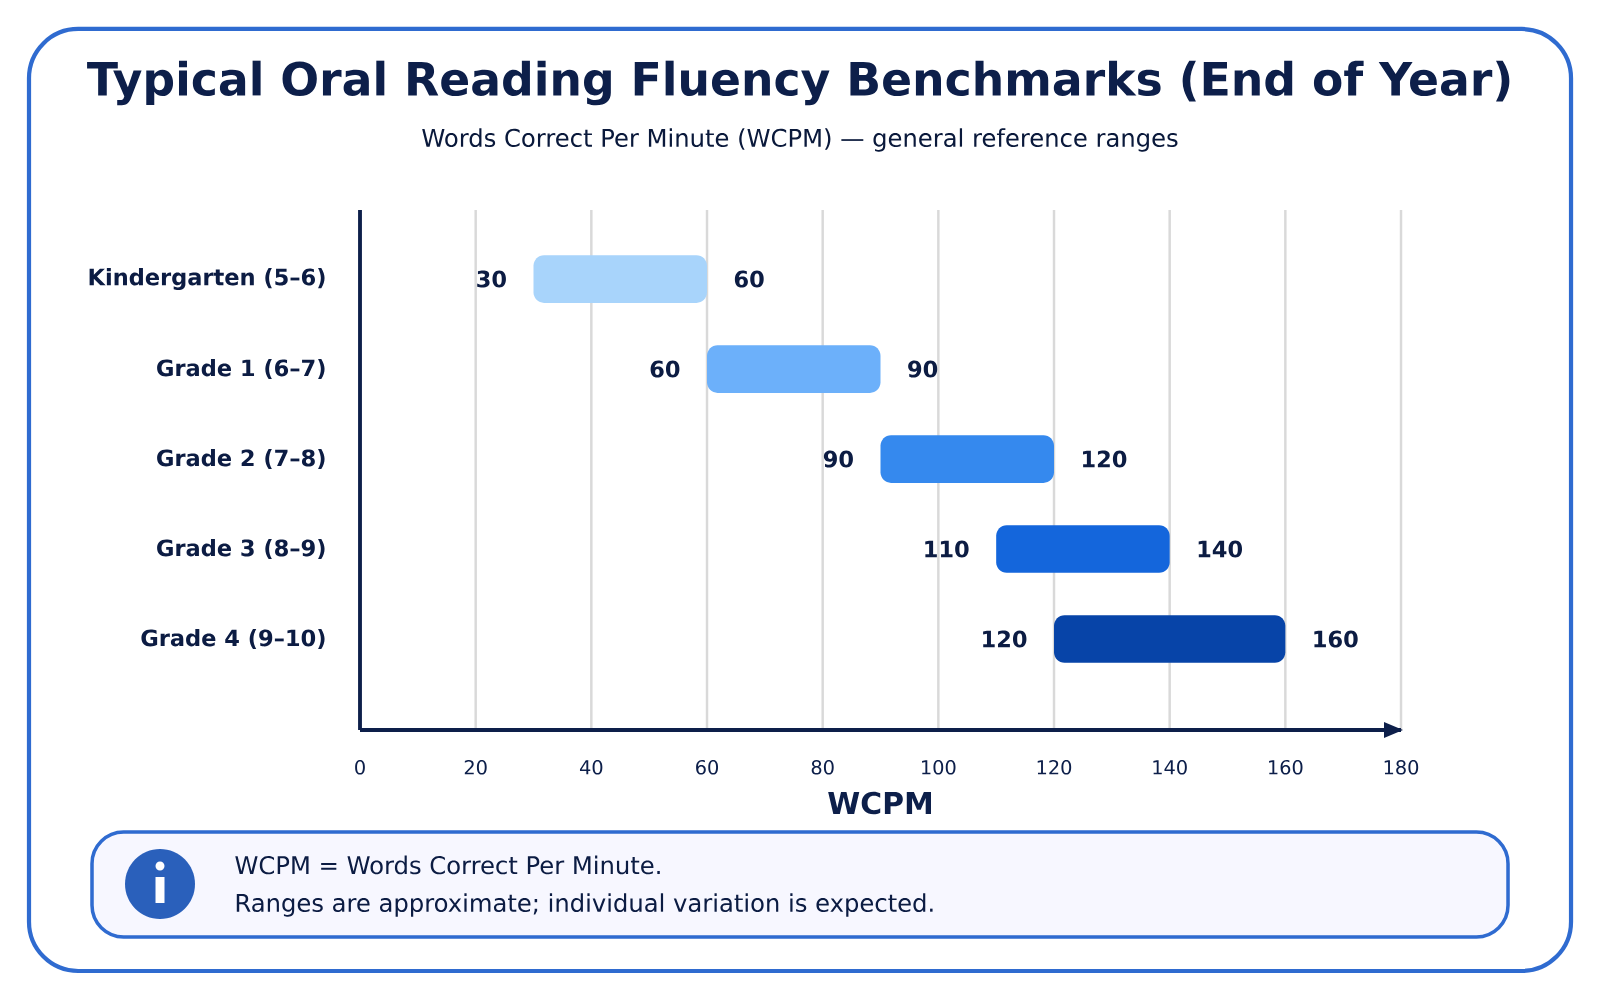  I want to click on y-tick-label: Grade 3 (8–9), so click(241, 549).